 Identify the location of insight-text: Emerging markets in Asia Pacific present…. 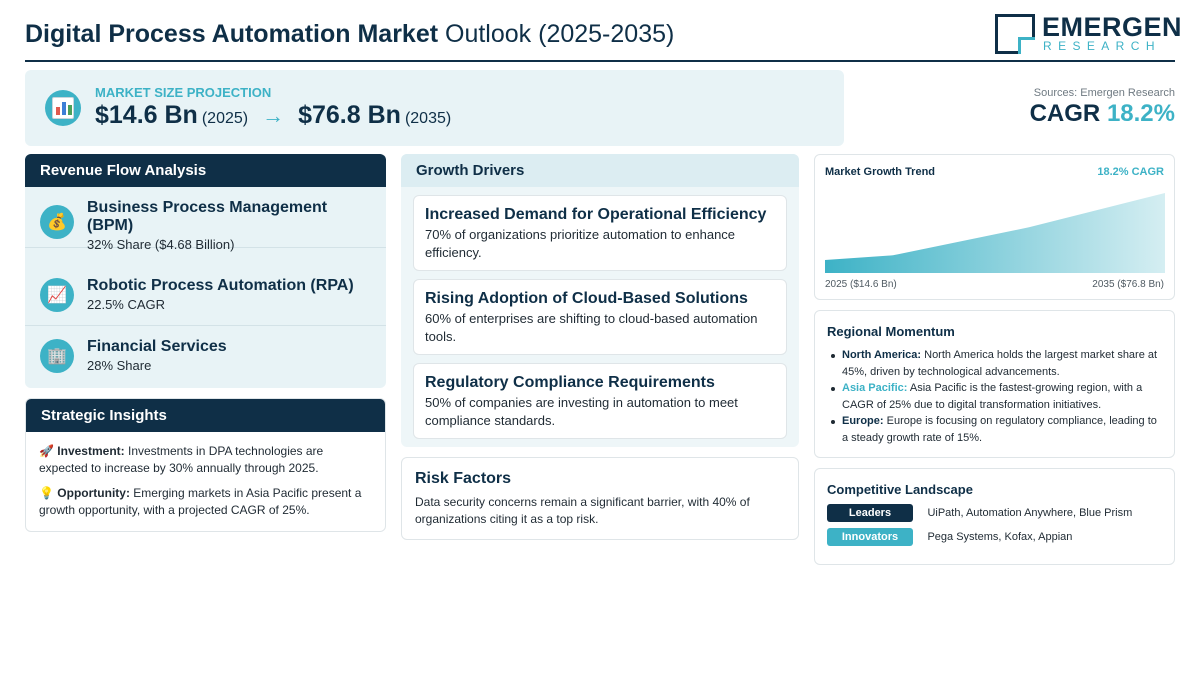
(200, 501).